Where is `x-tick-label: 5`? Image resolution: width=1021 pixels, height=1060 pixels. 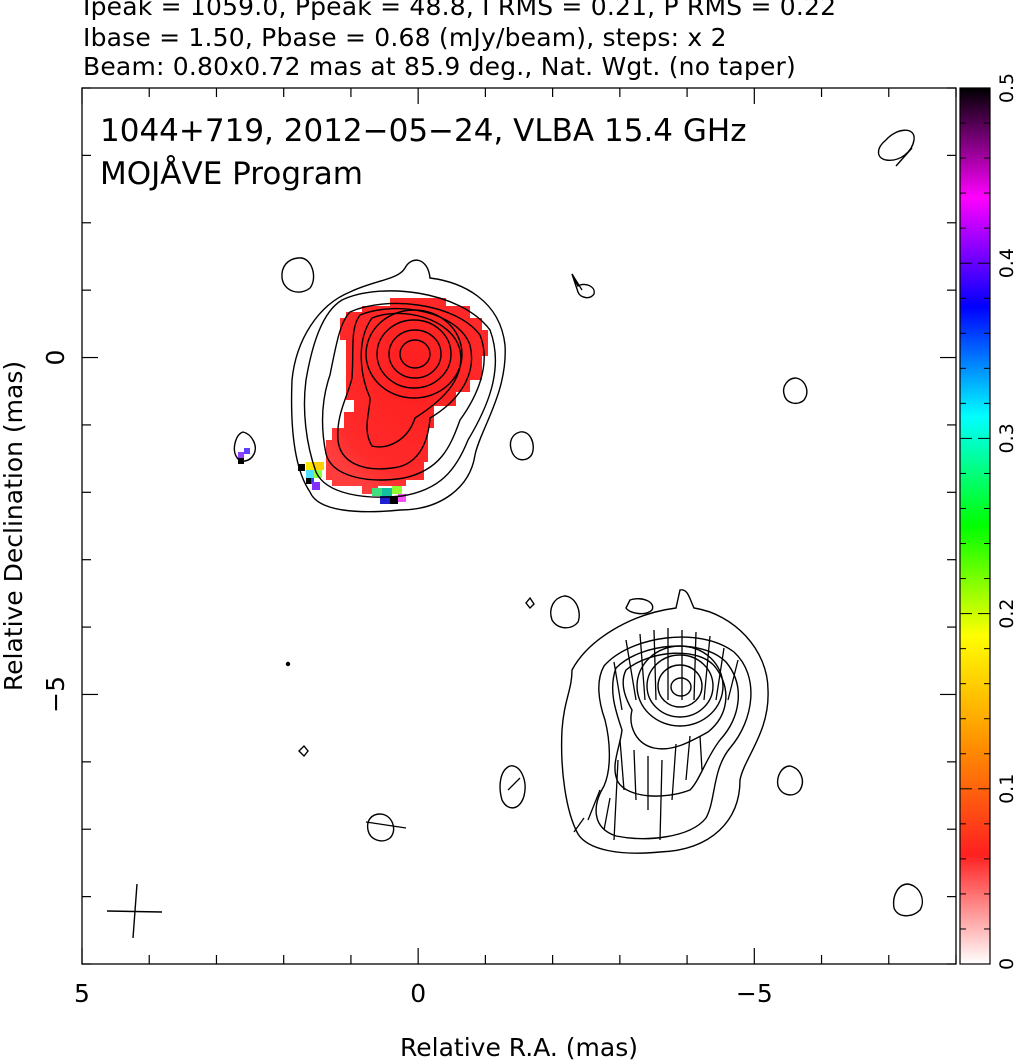
x-tick-label: 5 is located at coordinates (82, 993).